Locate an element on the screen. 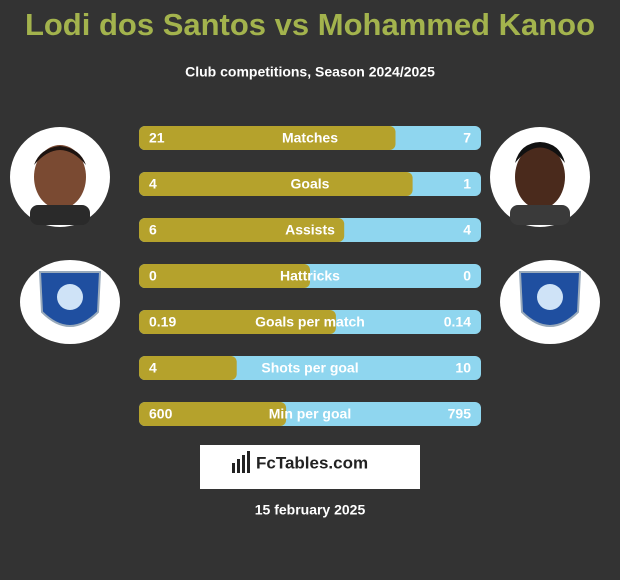 The height and width of the screenshot is (580, 620). left-value: 21 is located at coordinates (157, 138).